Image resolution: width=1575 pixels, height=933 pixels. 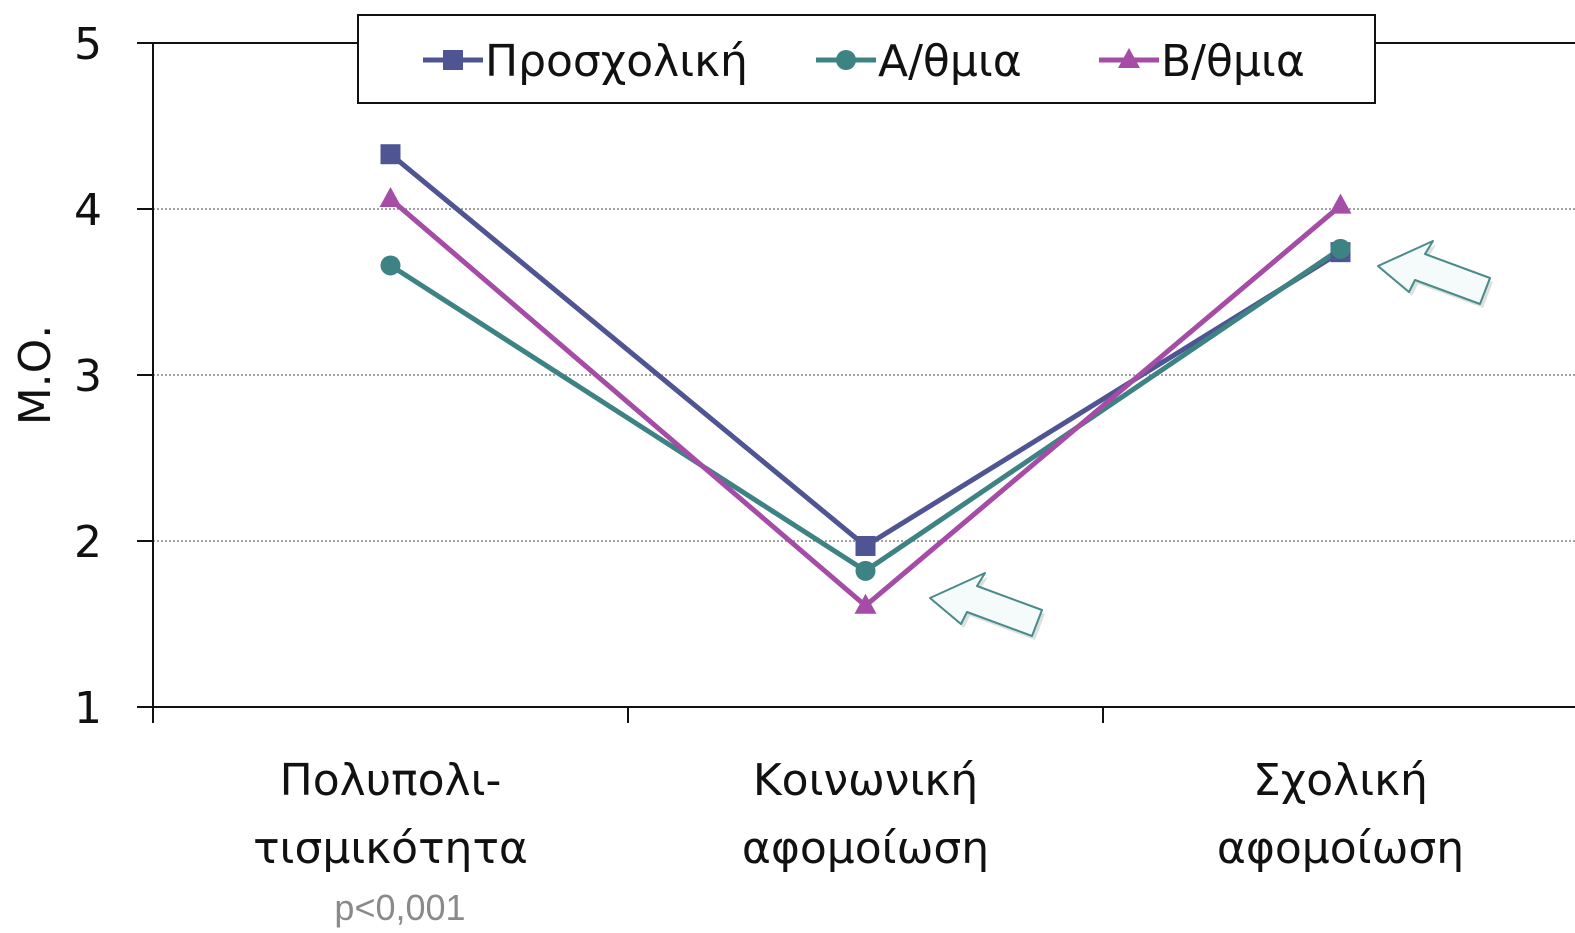 What do you see at coordinates (1233, 61) in the screenshot?
I see `legend-label-2: Β/θμια` at bounding box center [1233, 61].